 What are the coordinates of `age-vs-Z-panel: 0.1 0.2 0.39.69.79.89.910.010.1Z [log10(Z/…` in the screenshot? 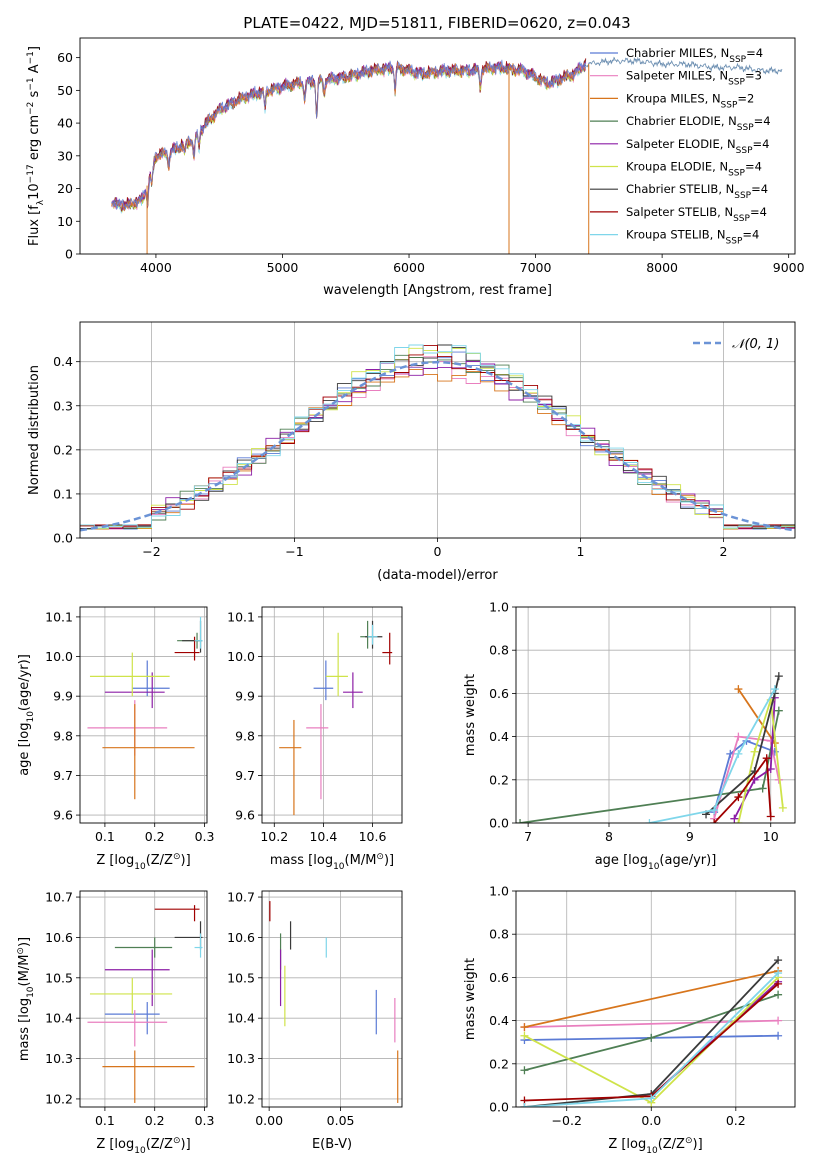 It's located at (116, 739).